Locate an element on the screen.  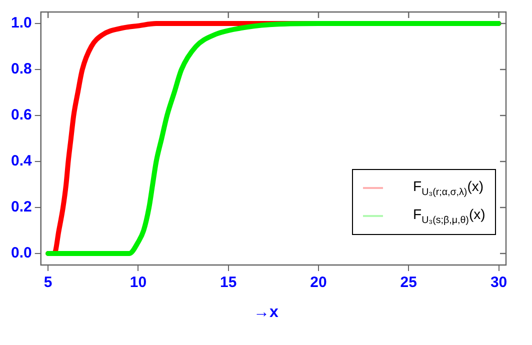
y-tick-label: 0.4 is located at coordinates (21, 161).